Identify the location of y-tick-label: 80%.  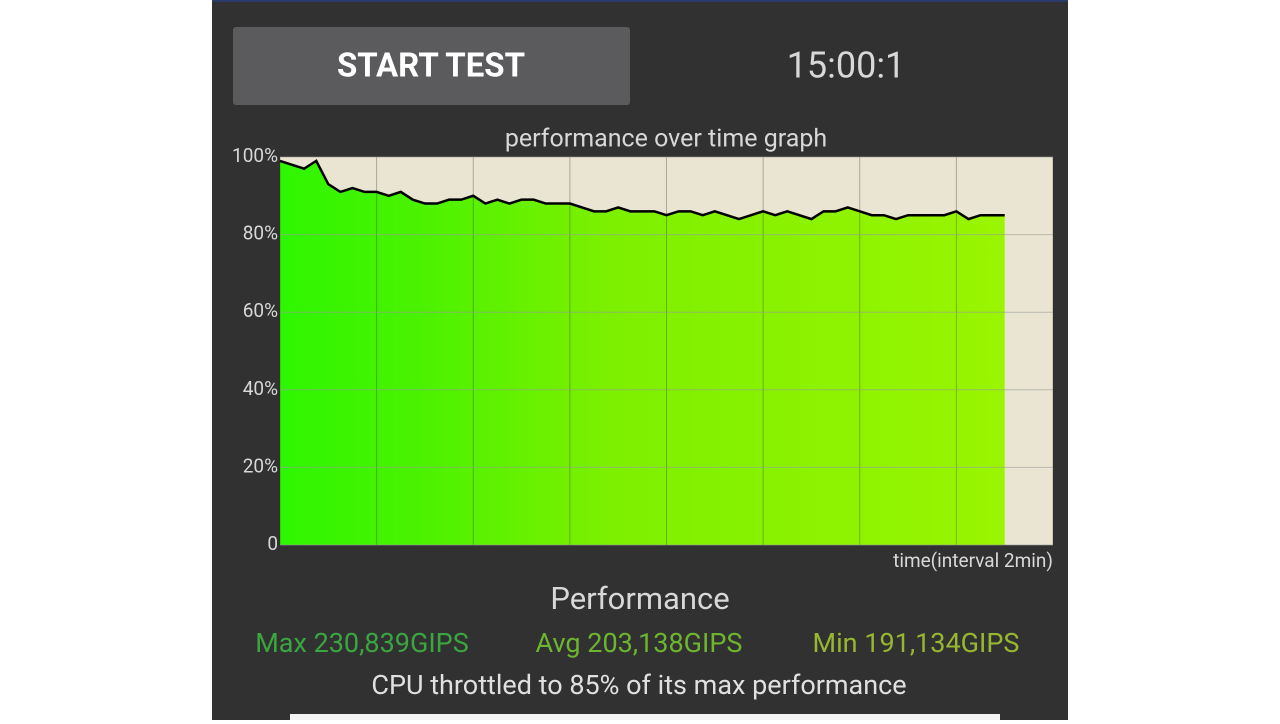
(260, 233).